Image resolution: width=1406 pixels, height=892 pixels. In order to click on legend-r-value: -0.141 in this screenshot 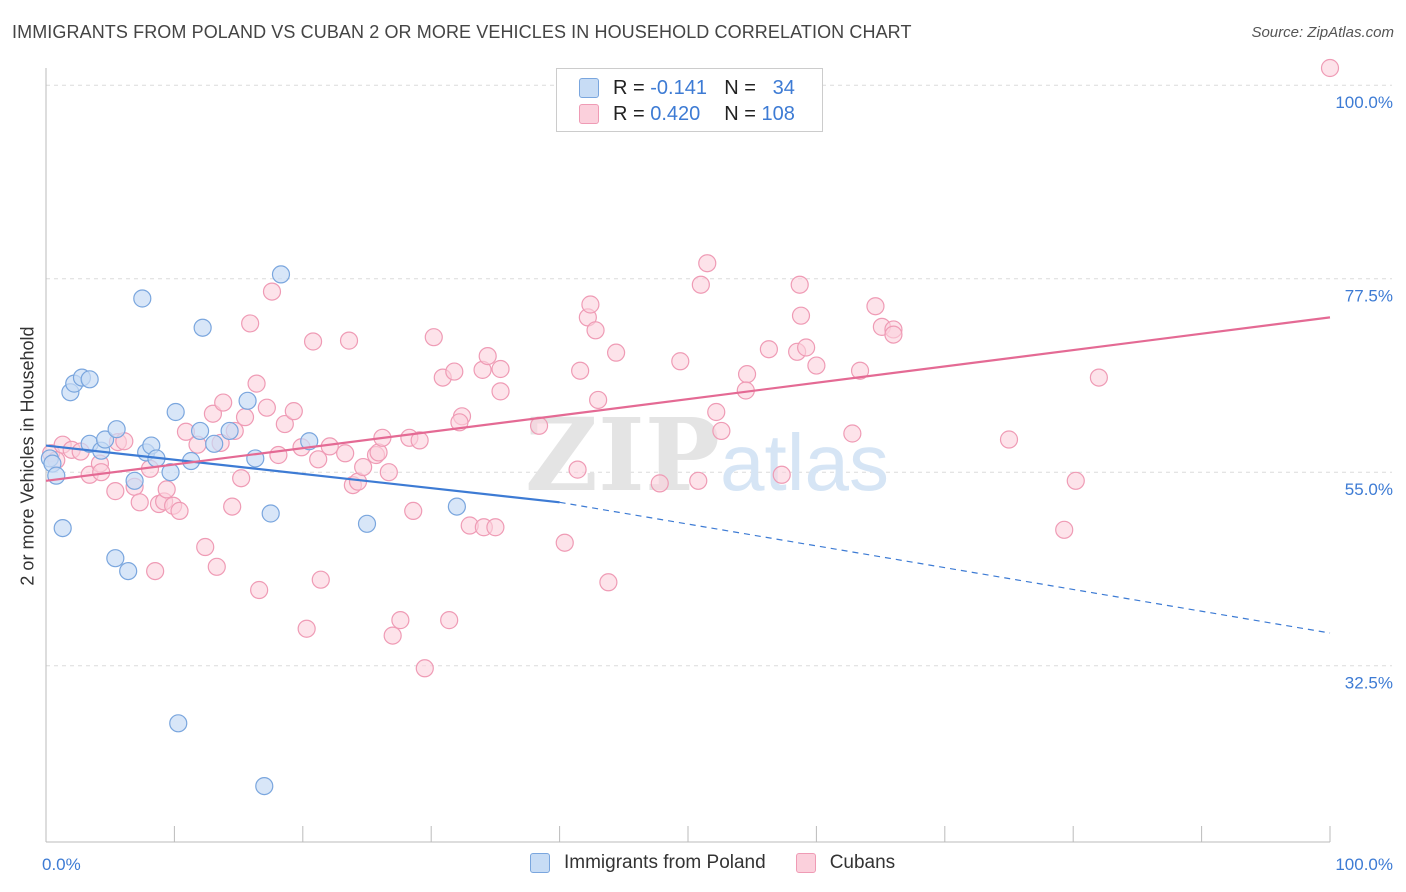, I will do `click(678, 87)`.